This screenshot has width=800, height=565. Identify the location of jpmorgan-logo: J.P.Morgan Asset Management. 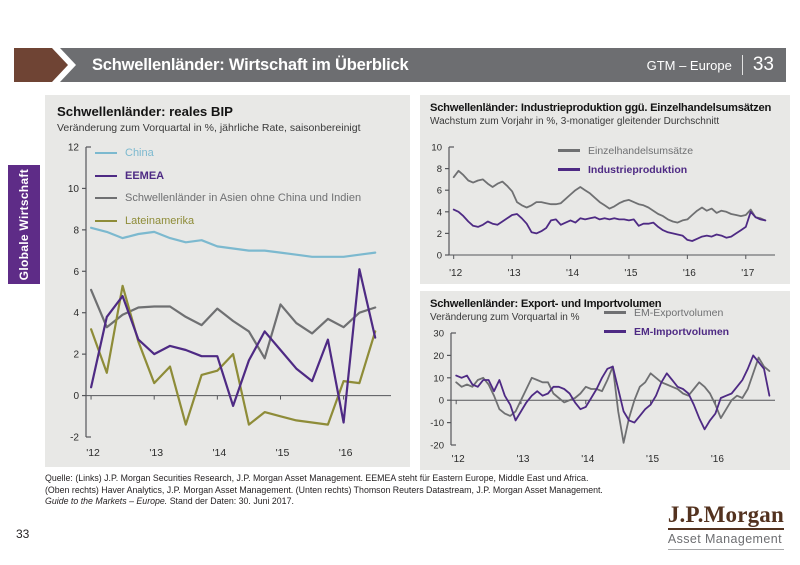
(725, 526).